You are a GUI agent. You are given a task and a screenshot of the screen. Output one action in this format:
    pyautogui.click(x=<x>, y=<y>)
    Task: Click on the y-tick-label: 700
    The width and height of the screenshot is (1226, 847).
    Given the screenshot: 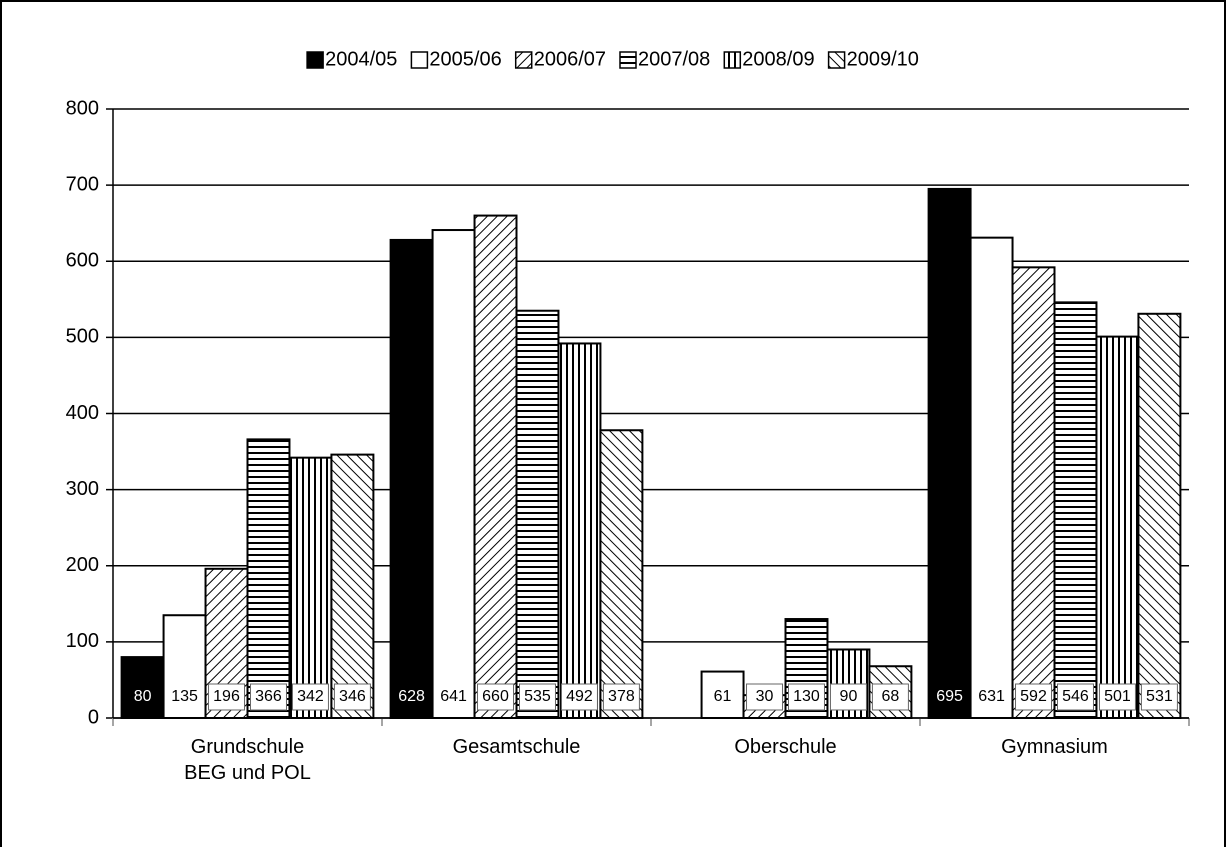 What is the action you would take?
    pyautogui.click(x=82, y=184)
    